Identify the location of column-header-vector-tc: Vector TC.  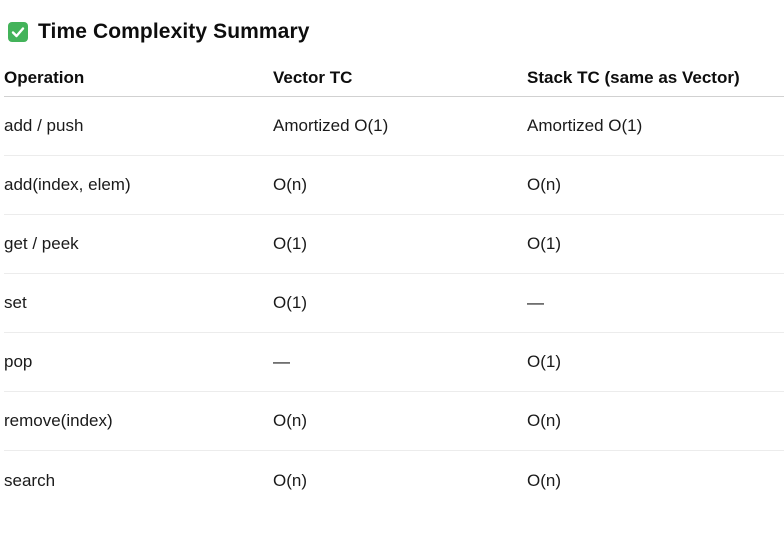
(313, 77).